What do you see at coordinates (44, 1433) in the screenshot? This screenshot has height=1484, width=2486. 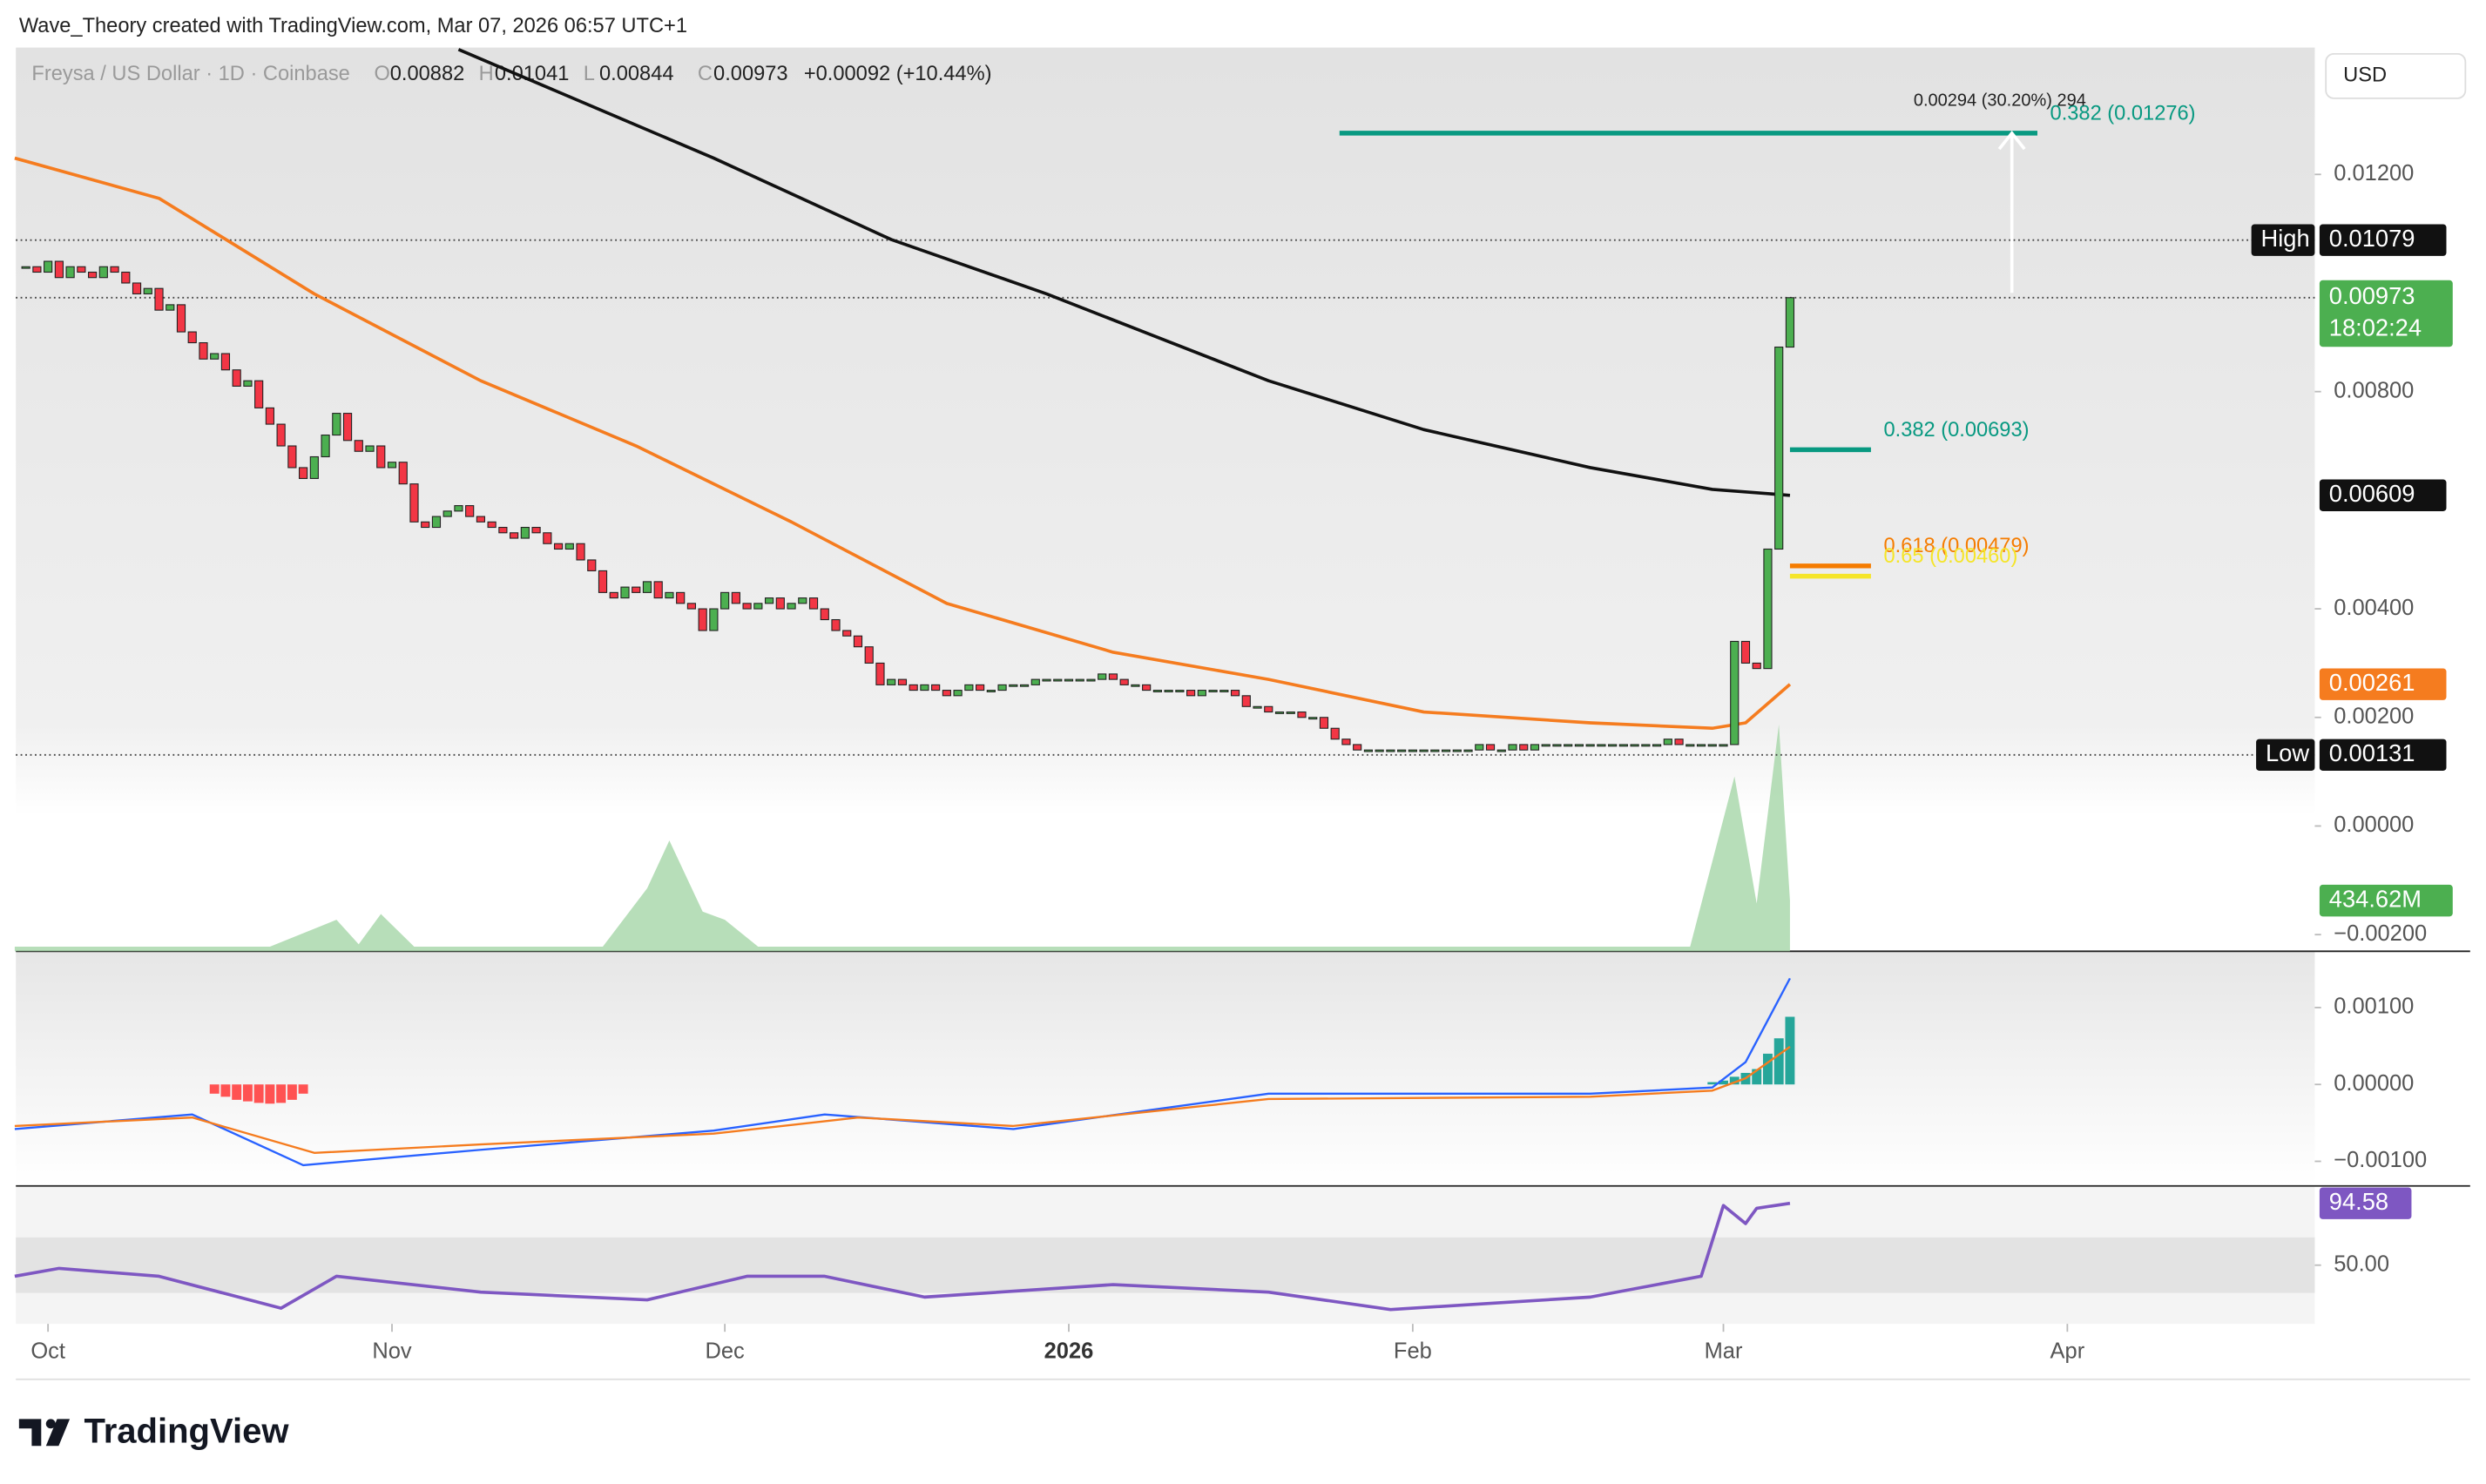 I see `brand-logo` at bounding box center [44, 1433].